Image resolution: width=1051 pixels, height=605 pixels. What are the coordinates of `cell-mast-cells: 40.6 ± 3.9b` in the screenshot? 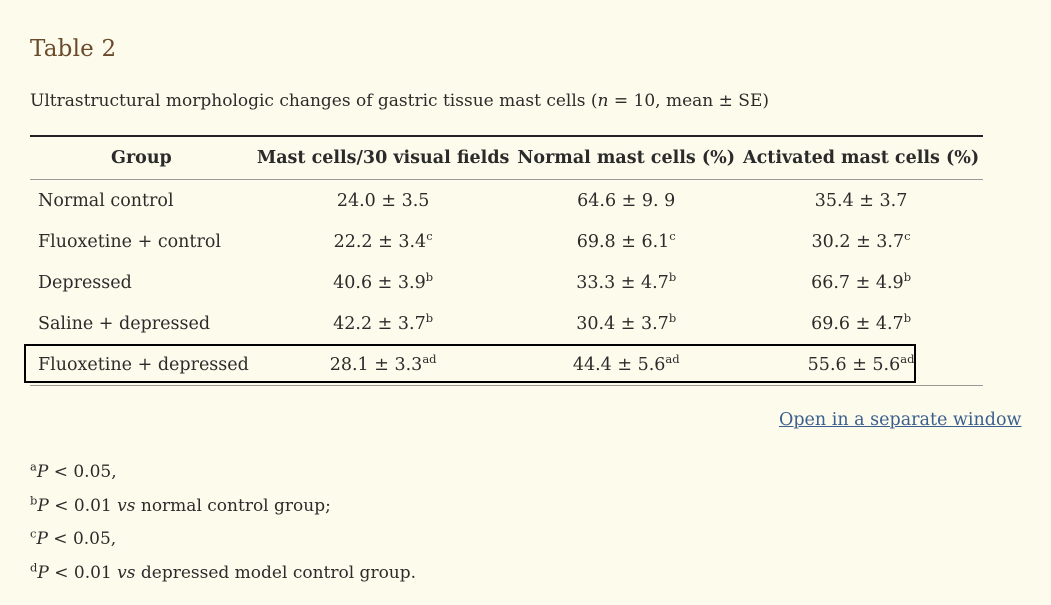 It's located at (383, 282).